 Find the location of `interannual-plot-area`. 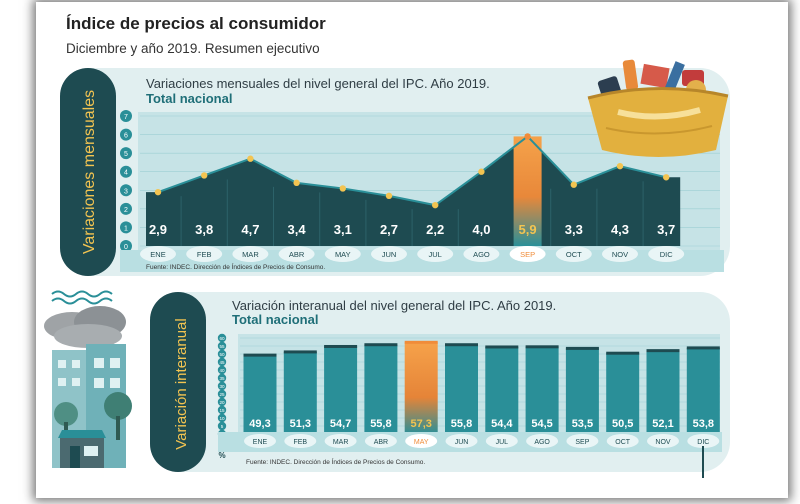

interannual-plot-area is located at coordinates (479, 389).